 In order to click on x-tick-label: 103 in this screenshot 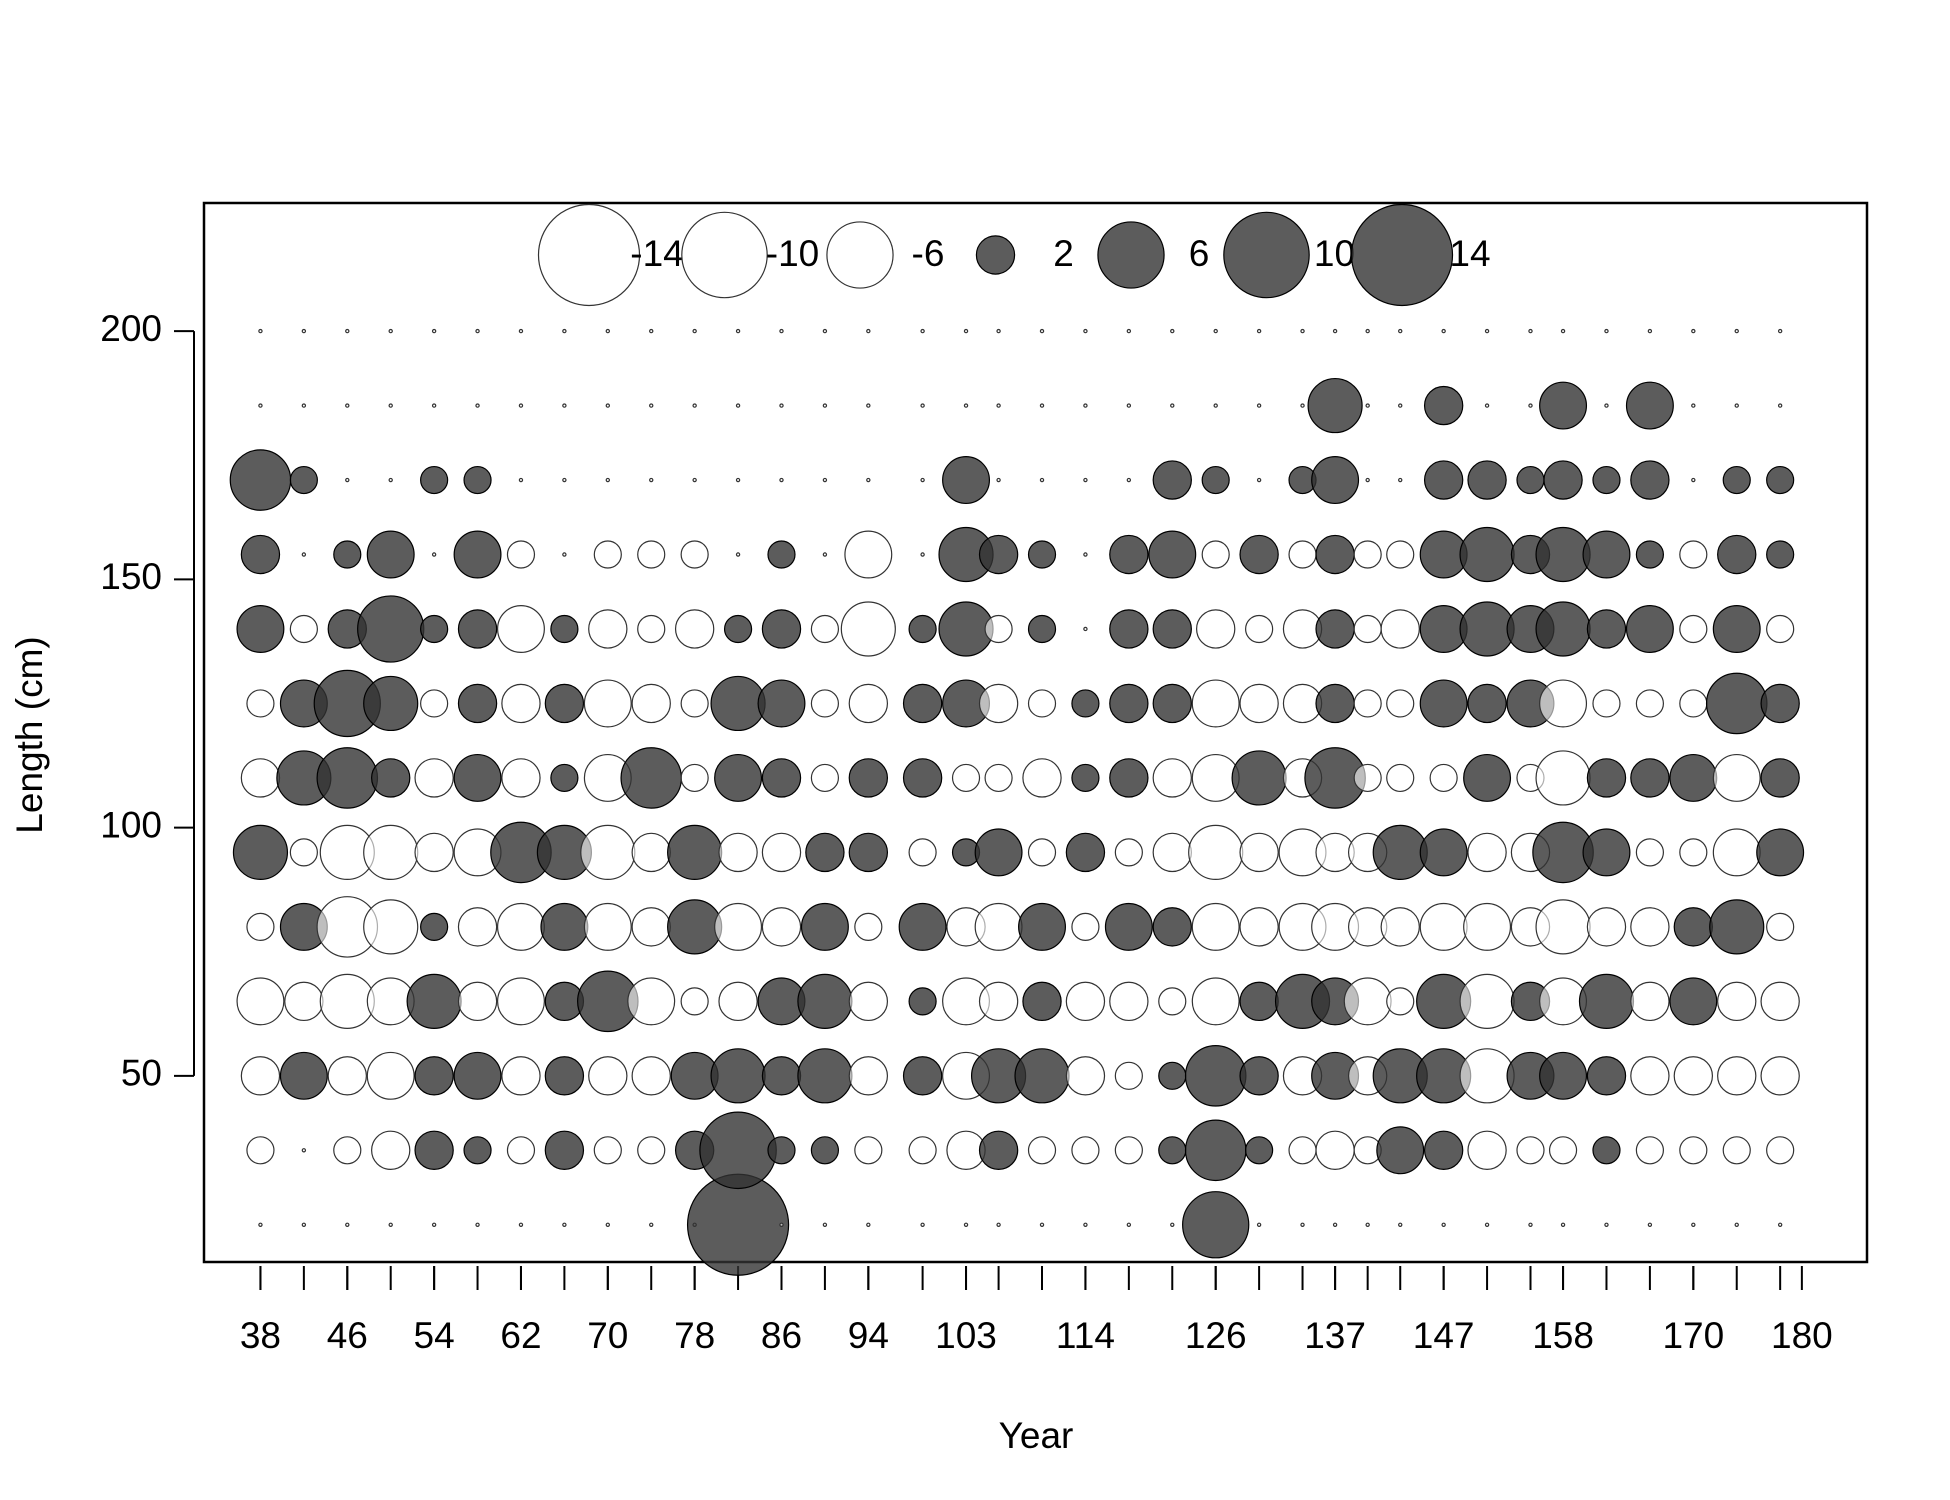, I will do `click(966, 1335)`.